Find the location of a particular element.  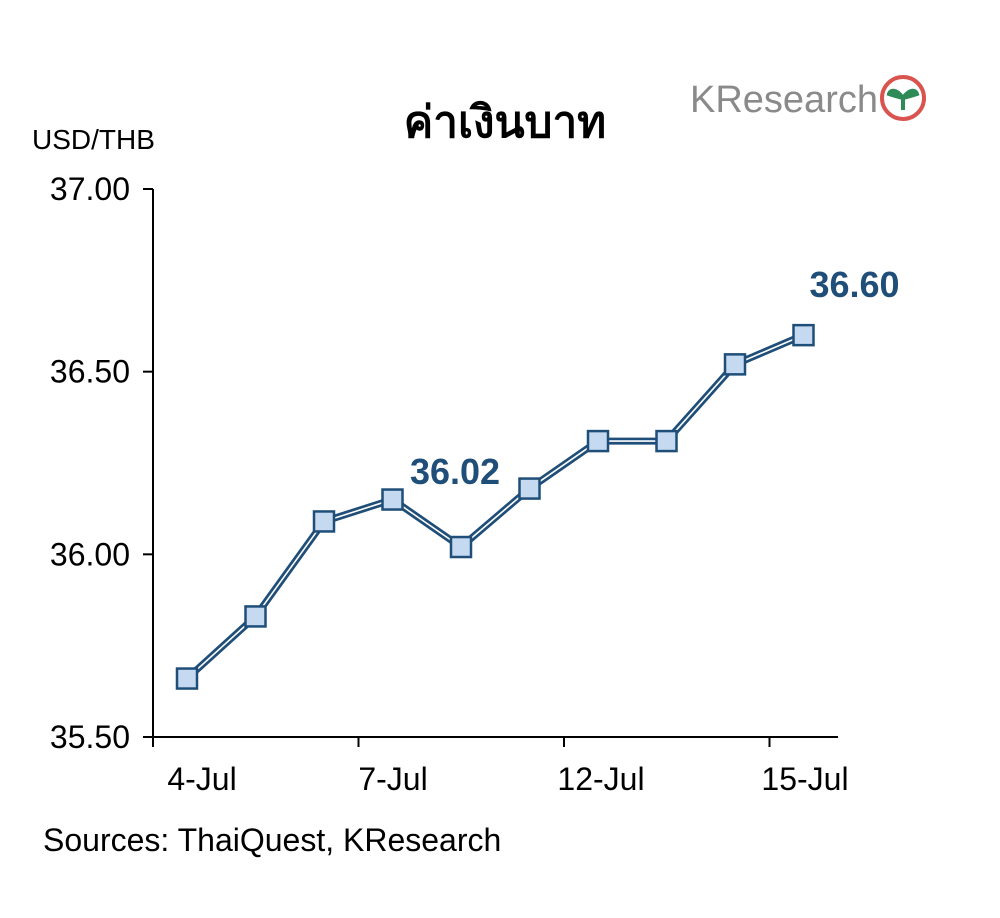

kresearch-logo: KResearch is located at coordinates (808, 98).